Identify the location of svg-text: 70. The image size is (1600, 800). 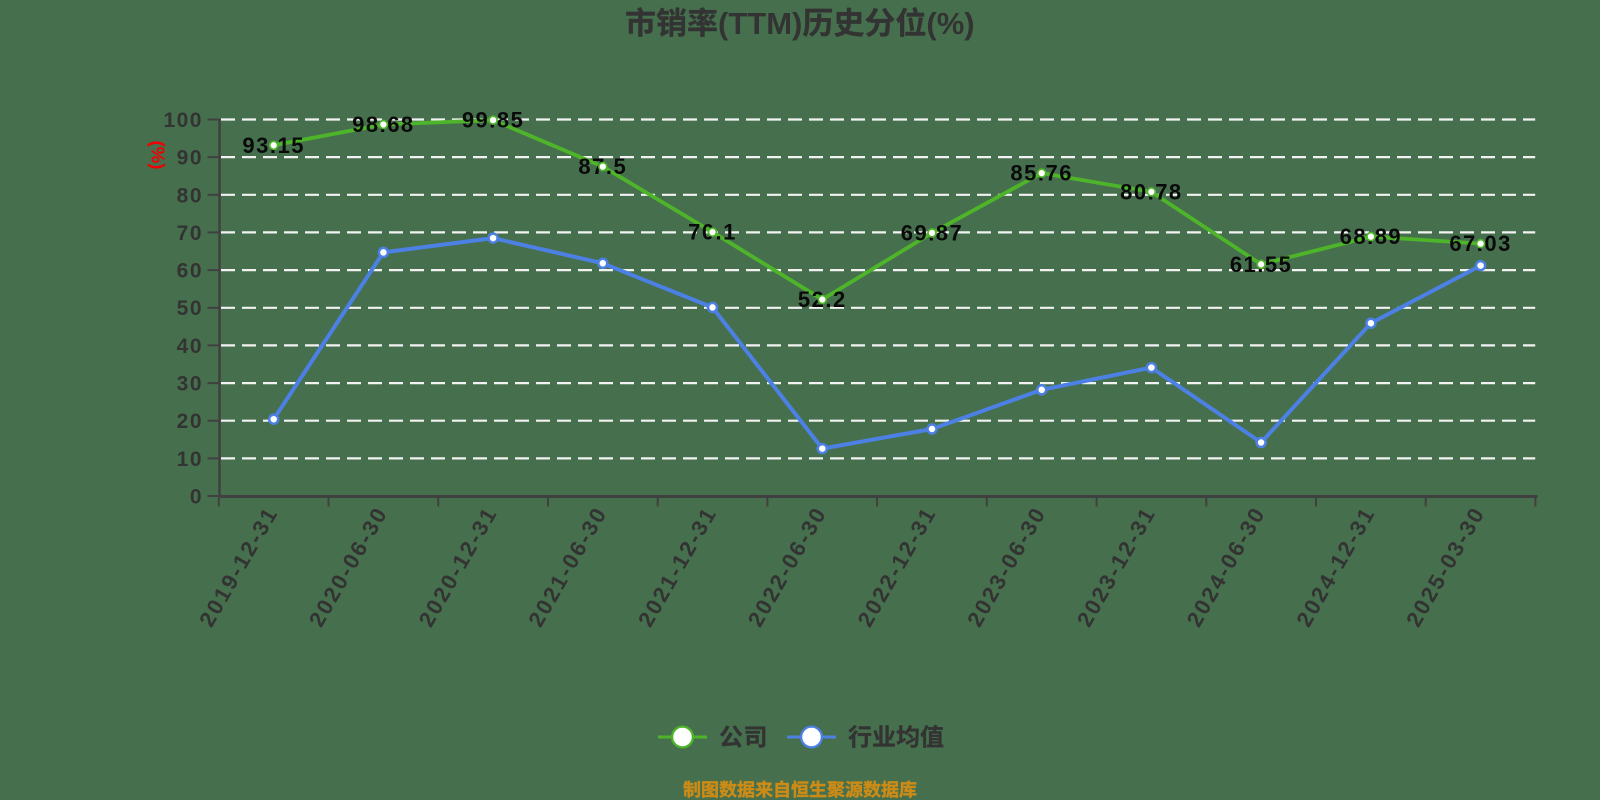
(190, 233).